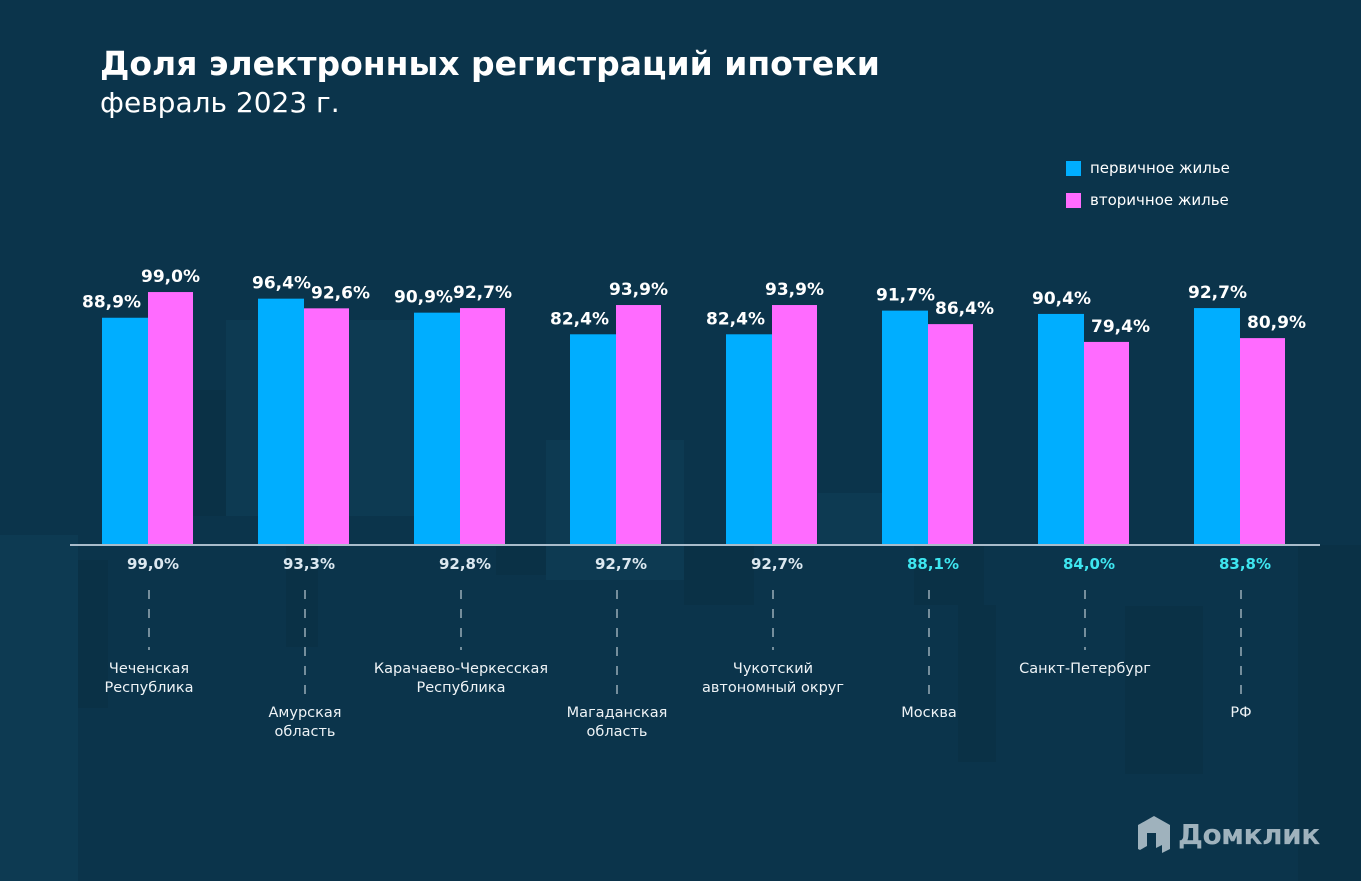 This screenshot has width=1361, height=881. What do you see at coordinates (905, 296) in the screenshot?
I see `value-label-primary: 91,7%` at bounding box center [905, 296].